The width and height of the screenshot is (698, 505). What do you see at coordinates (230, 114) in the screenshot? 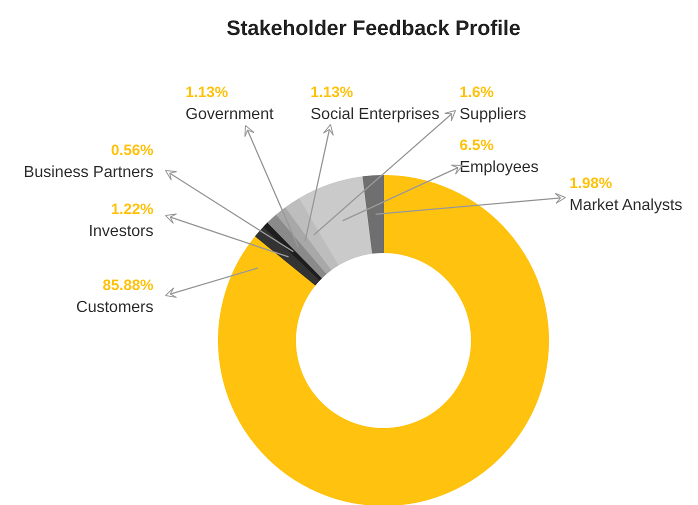
I see `slice-label: Government` at bounding box center [230, 114].